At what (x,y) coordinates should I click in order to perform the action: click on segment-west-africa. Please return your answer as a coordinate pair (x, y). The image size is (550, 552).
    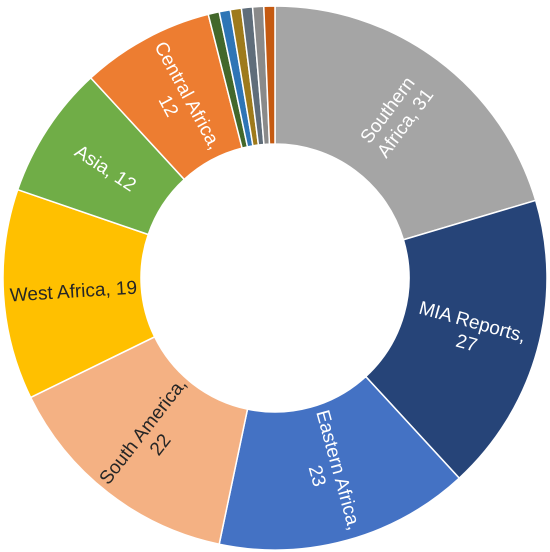
    Looking at the image, I should click on (79, 293).